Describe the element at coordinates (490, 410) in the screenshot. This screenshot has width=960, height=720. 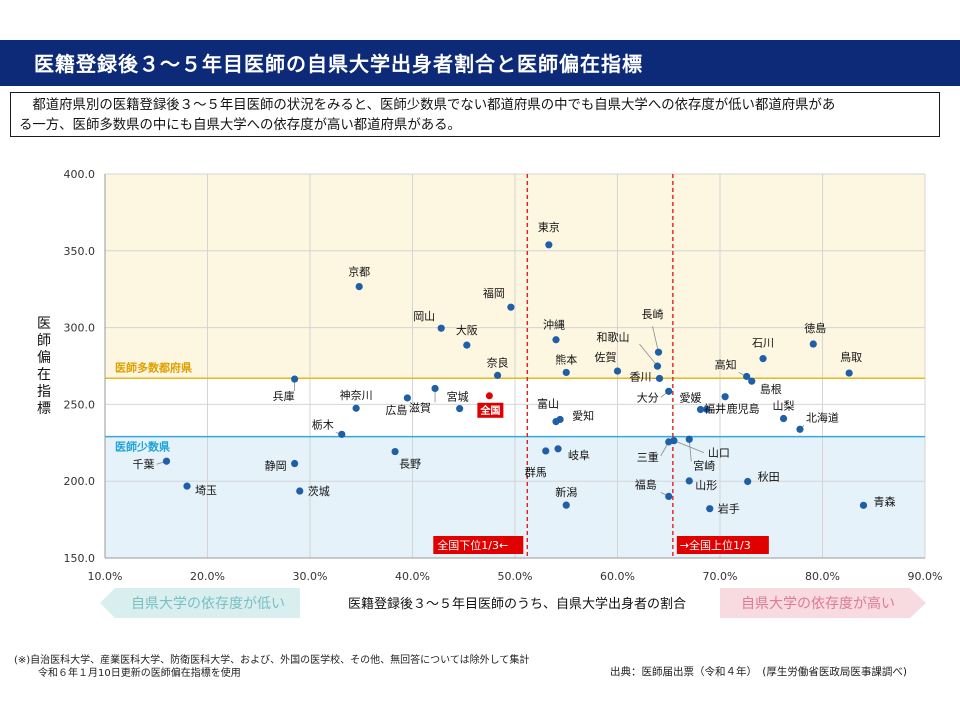
I see `national-label-bg` at that location.